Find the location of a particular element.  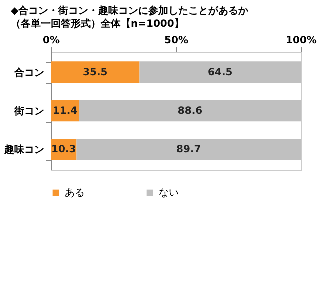

y-tick-label: 合コン is located at coordinates (29, 72).